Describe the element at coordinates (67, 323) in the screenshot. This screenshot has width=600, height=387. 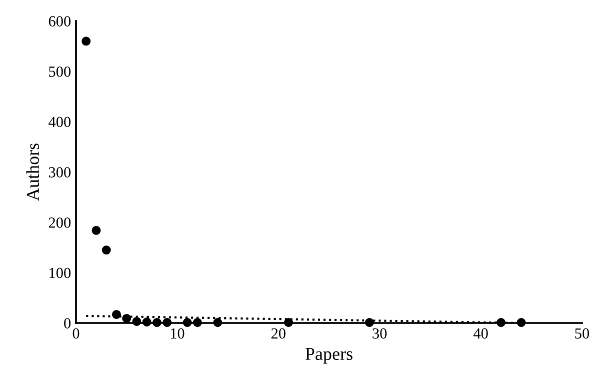
I see `y-tick-label: 0` at that location.